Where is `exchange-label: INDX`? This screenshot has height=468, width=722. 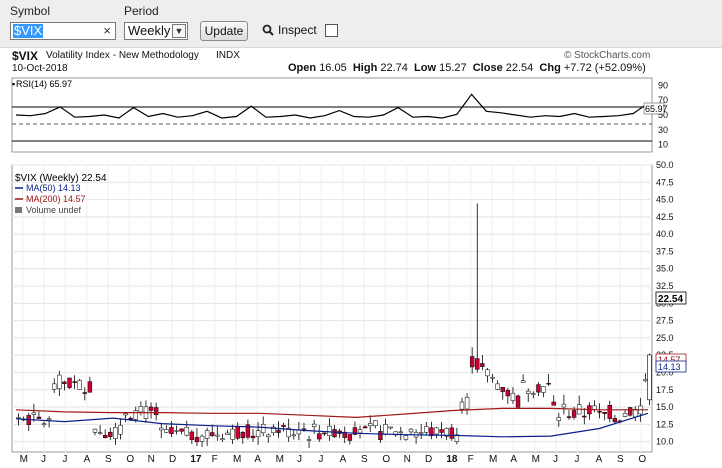
exchange-label: INDX is located at coordinates (228, 55).